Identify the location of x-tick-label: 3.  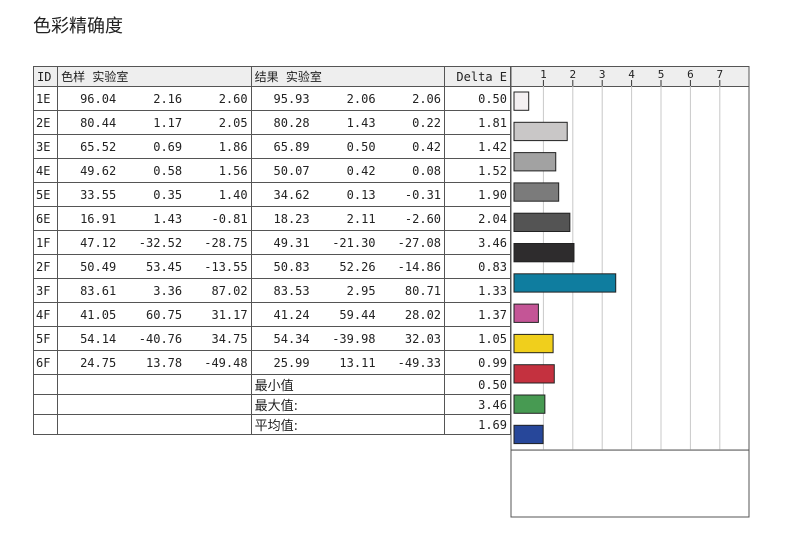
(602, 74).